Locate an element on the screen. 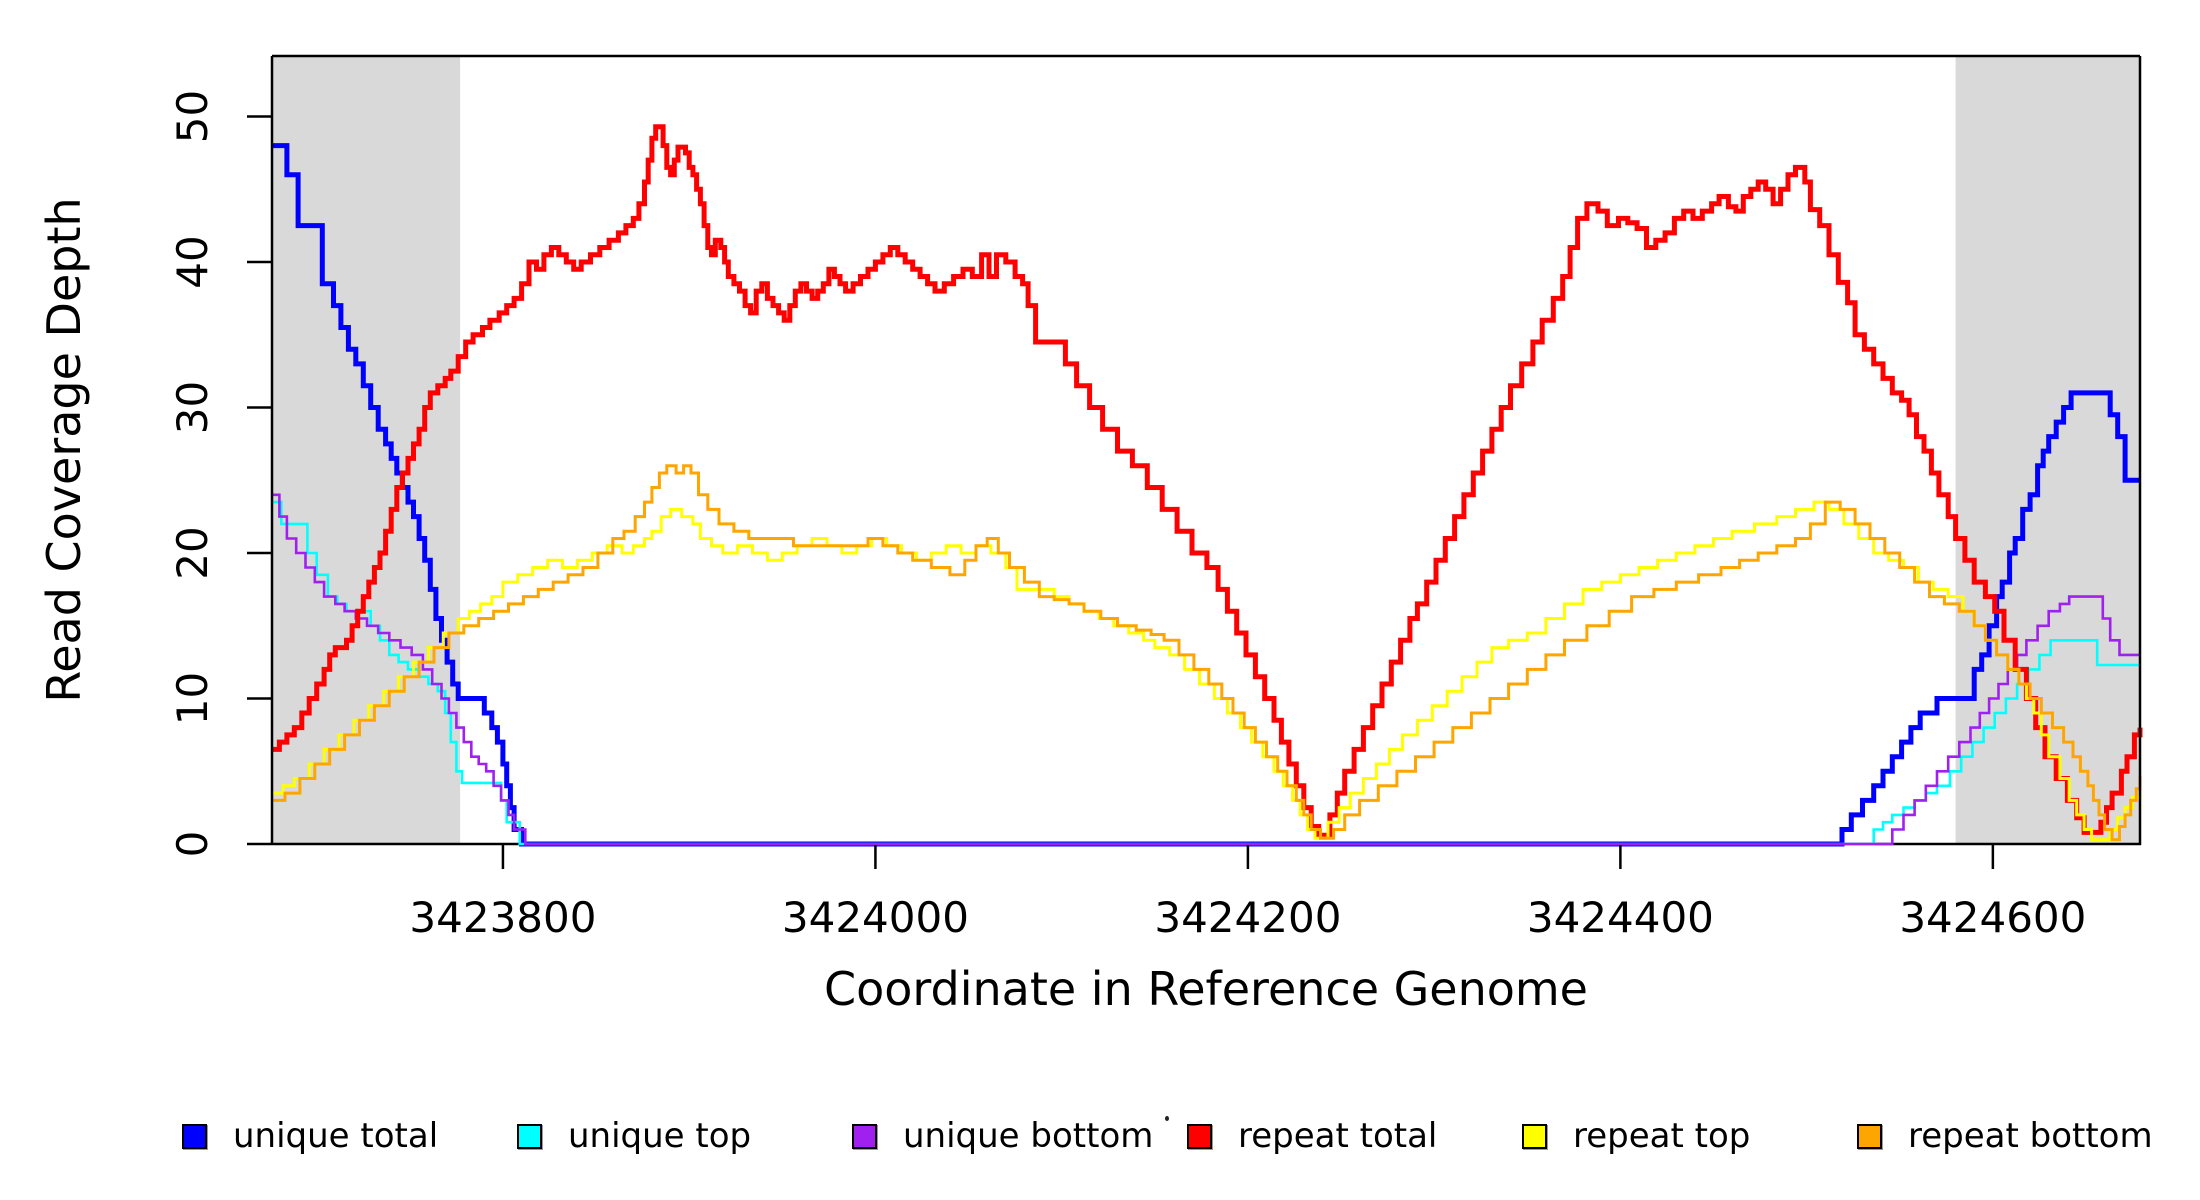 The width and height of the screenshot is (2200, 1200). x-tick-label: 3424200 is located at coordinates (1247, 917).